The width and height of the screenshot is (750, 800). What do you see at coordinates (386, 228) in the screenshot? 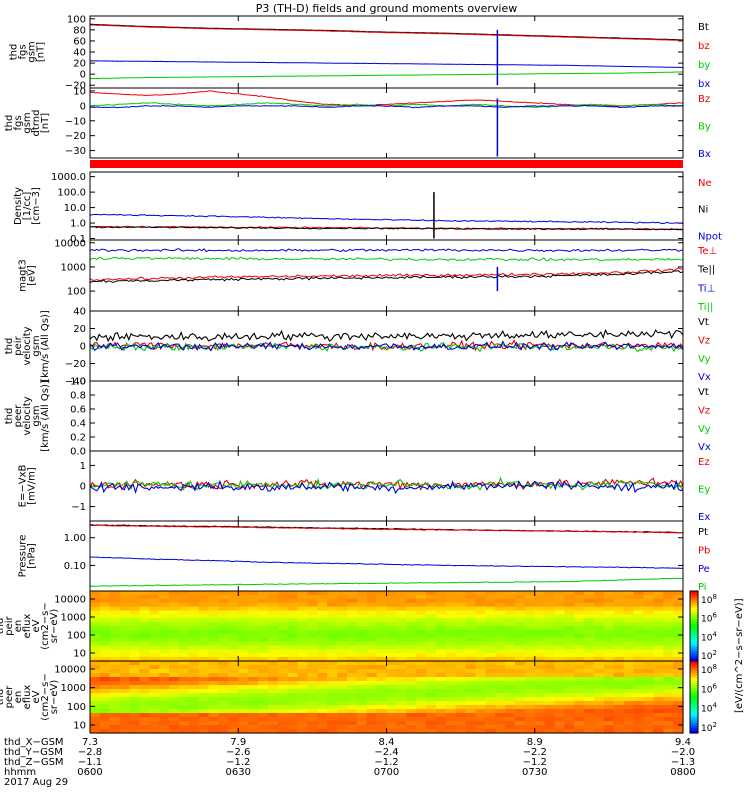
I see `series-line-ni` at bounding box center [386, 228].